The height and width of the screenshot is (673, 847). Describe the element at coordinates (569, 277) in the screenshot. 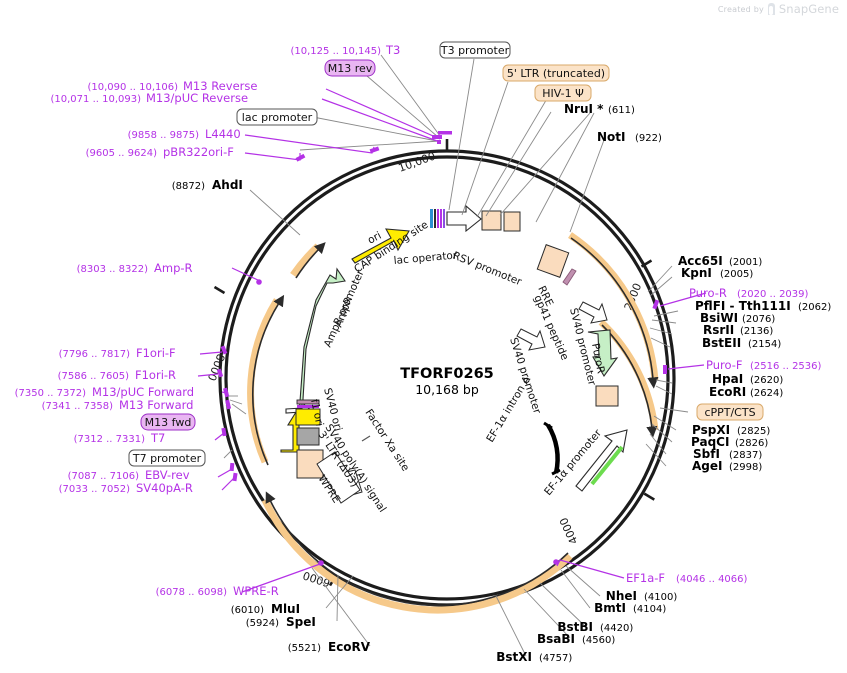

I see `feature-gp41-peptide` at that location.